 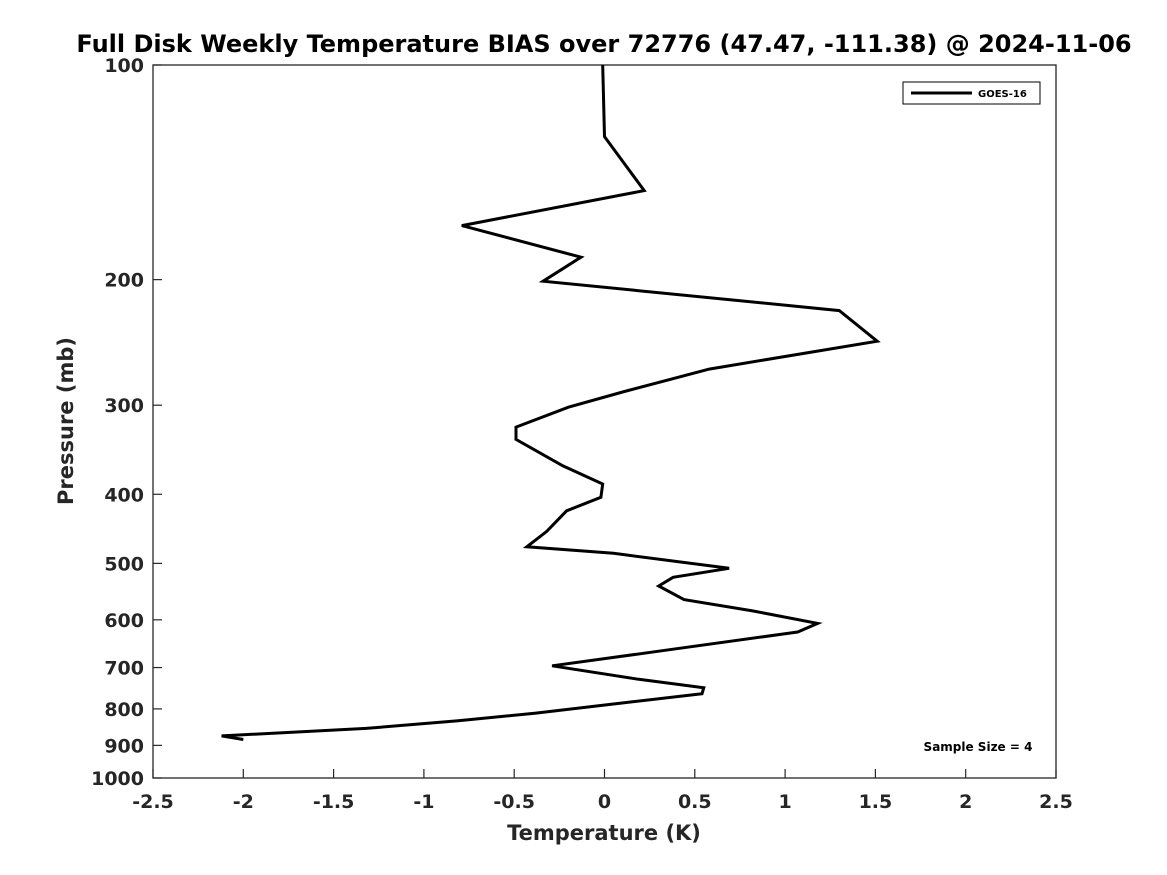 I want to click on y-axis-ticks: 100 200 300 400 500 600 700 800 900 1000, so click(x=126, y=422).